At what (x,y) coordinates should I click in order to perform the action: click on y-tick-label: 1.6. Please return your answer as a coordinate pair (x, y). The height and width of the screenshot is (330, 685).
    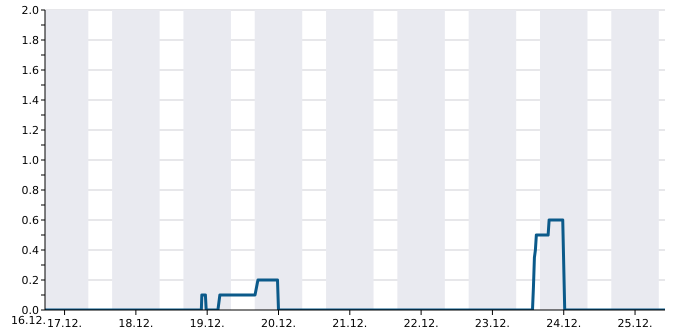
    Looking at the image, I should click on (30, 70).